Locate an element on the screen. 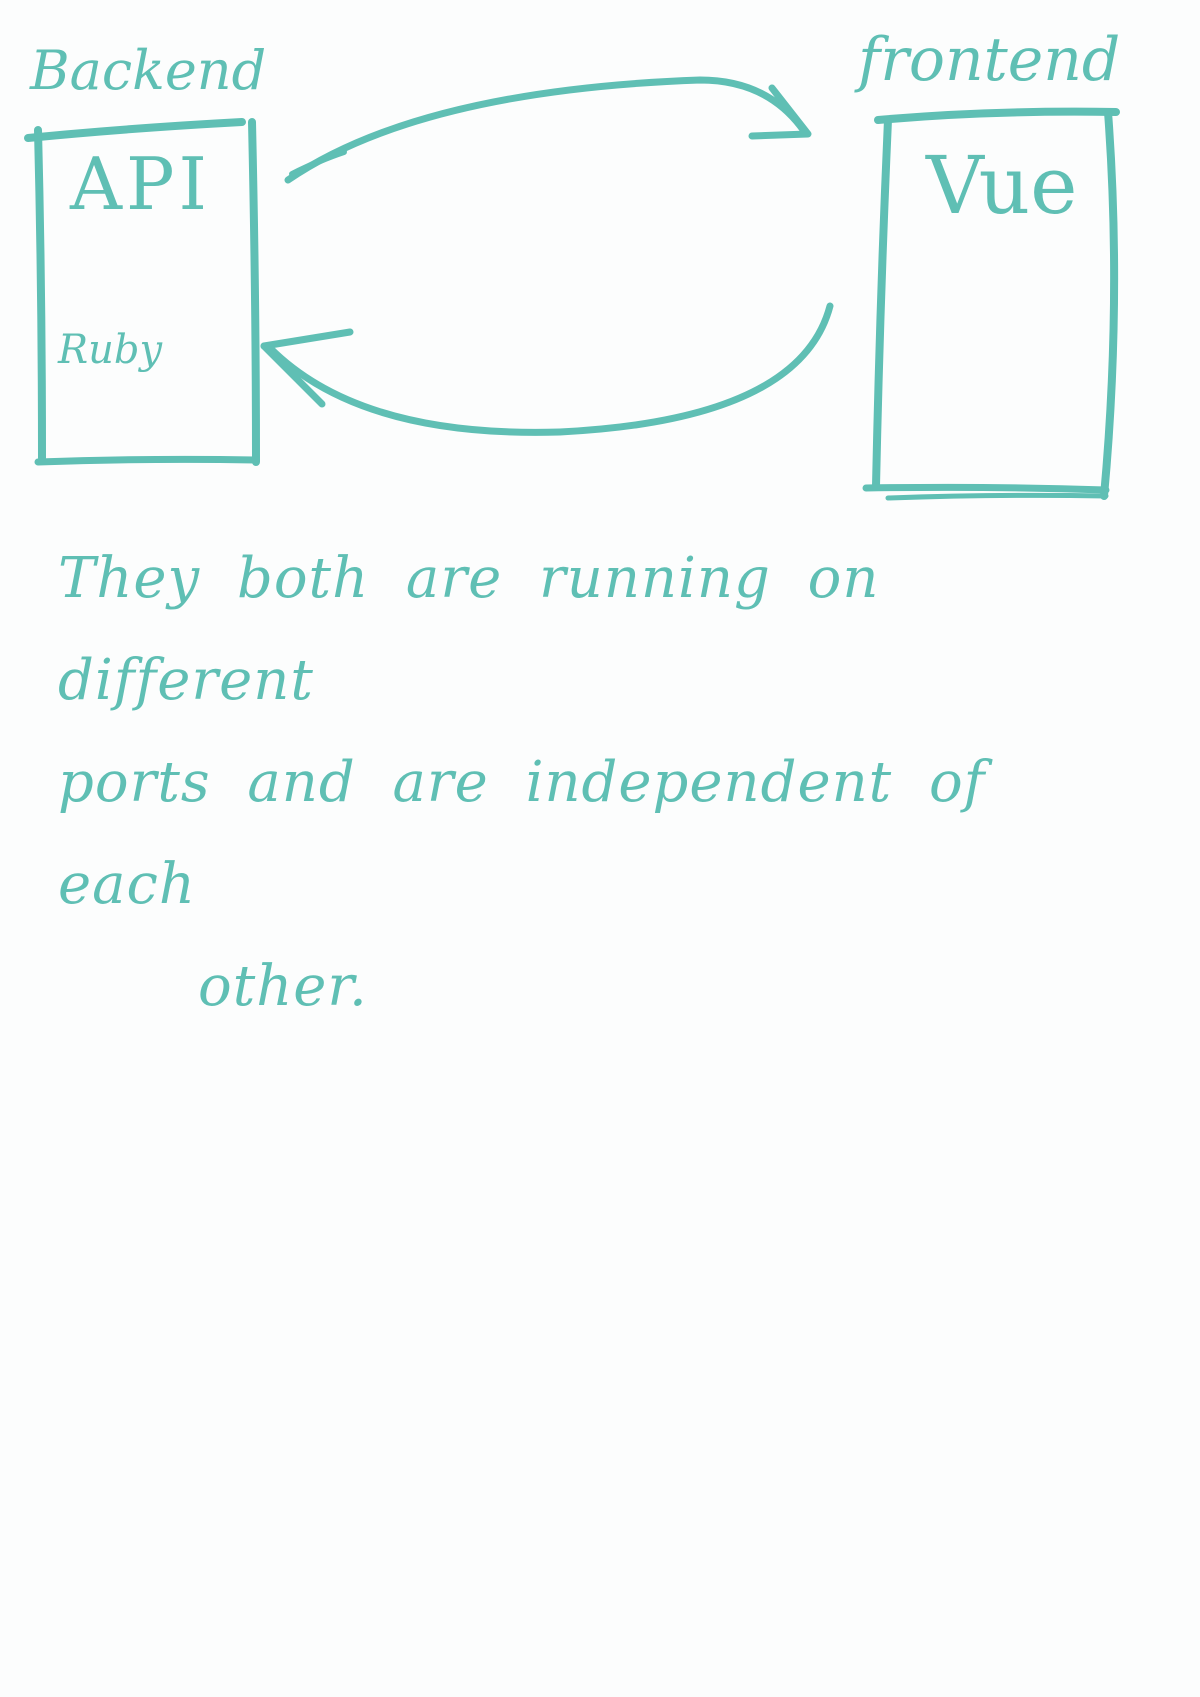  backend-title: Backend is located at coordinates (148, 70).